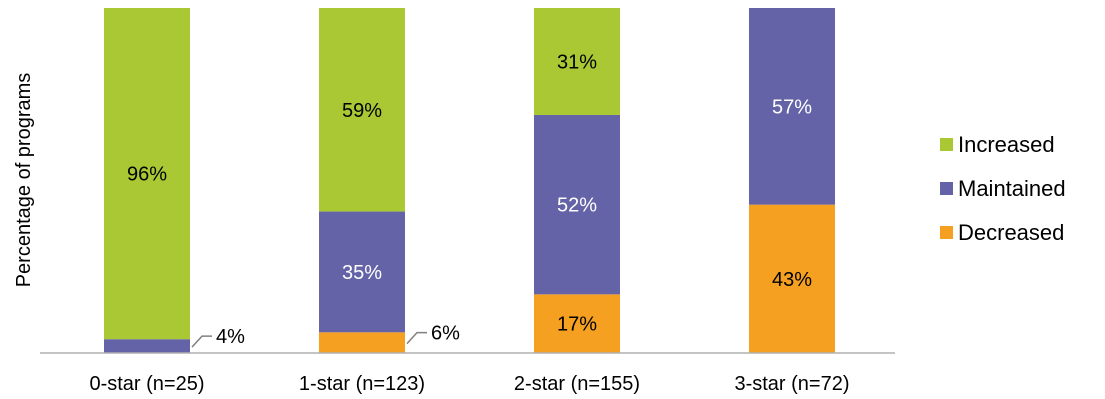 The width and height of the screenshot is (1105, 399). Describe the element at coordinates (1011, 232) in the screenshot. I see `legend-label-decreased: Decreased` at that location.